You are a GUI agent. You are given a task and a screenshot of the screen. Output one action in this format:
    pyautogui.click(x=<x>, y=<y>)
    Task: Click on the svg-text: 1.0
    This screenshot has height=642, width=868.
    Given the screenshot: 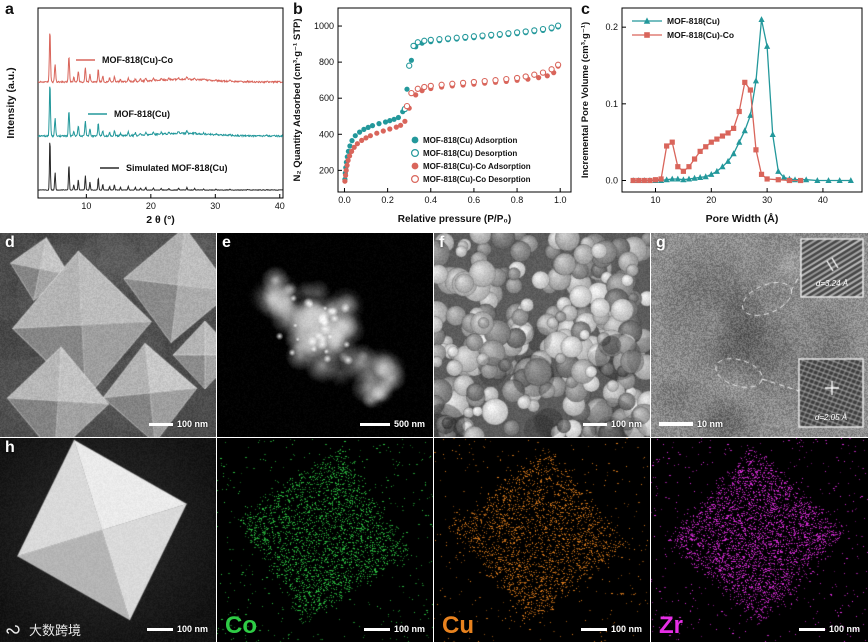 What is the action you would take?
    pyautogui.click(x=560, y=200)
    